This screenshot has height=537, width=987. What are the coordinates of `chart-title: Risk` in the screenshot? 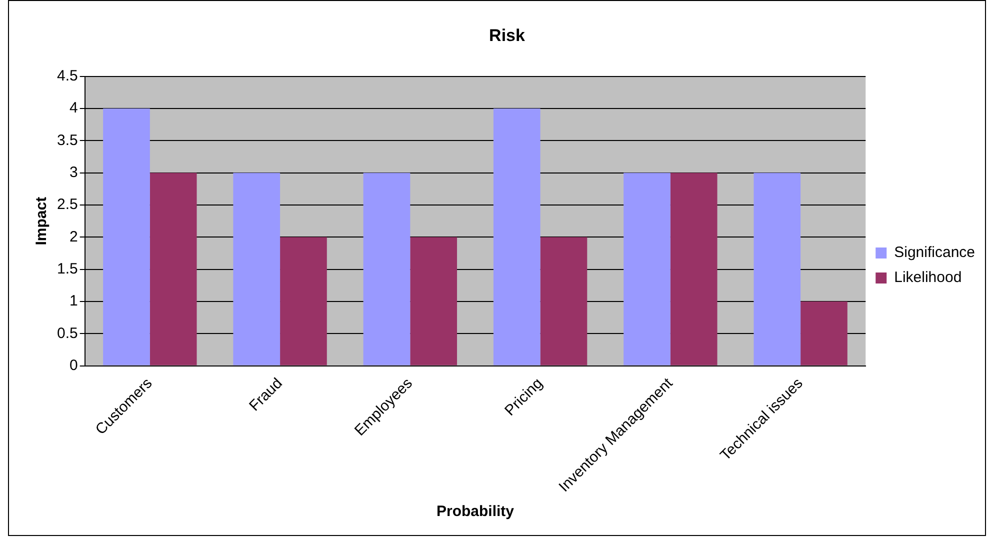 It's located at (507, 35).